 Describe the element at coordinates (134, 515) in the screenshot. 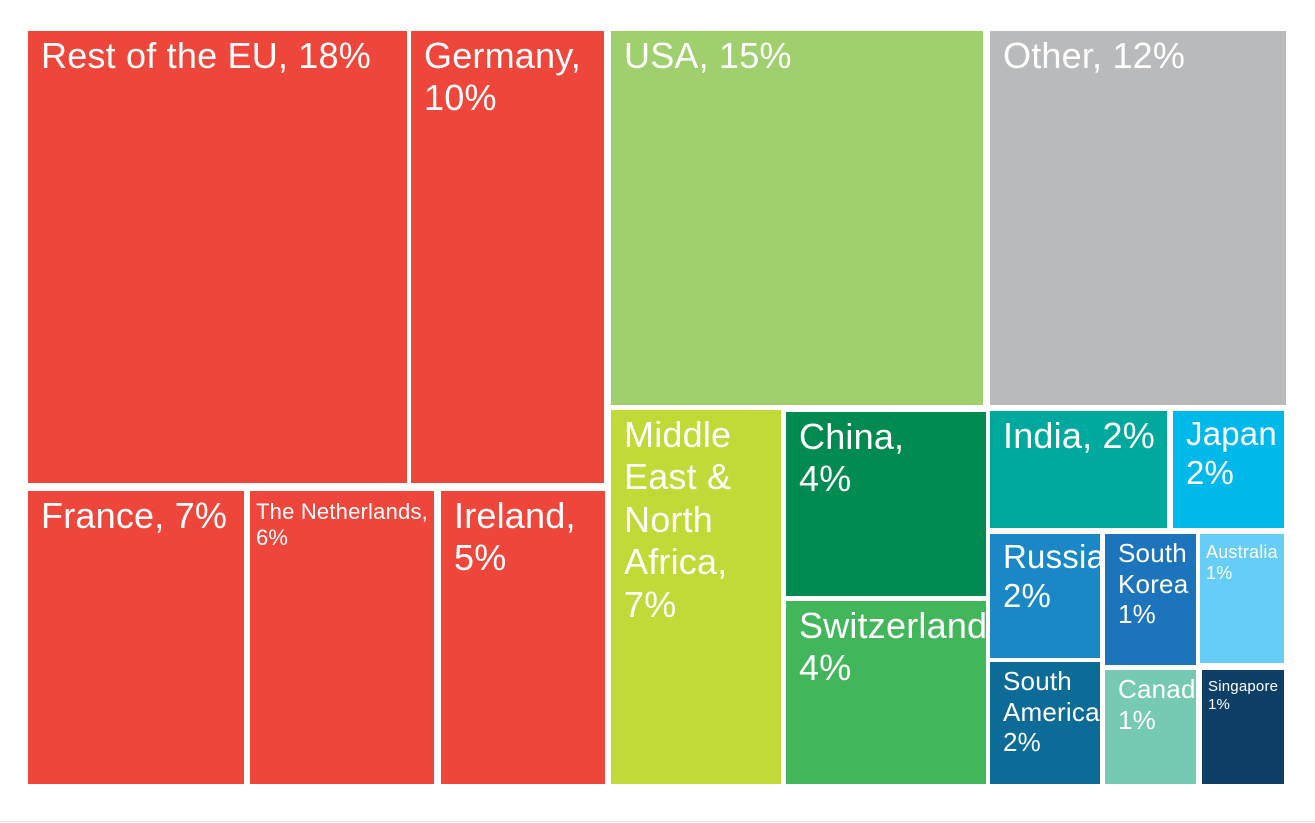

I see `segment-label: France, 7%` at that location.